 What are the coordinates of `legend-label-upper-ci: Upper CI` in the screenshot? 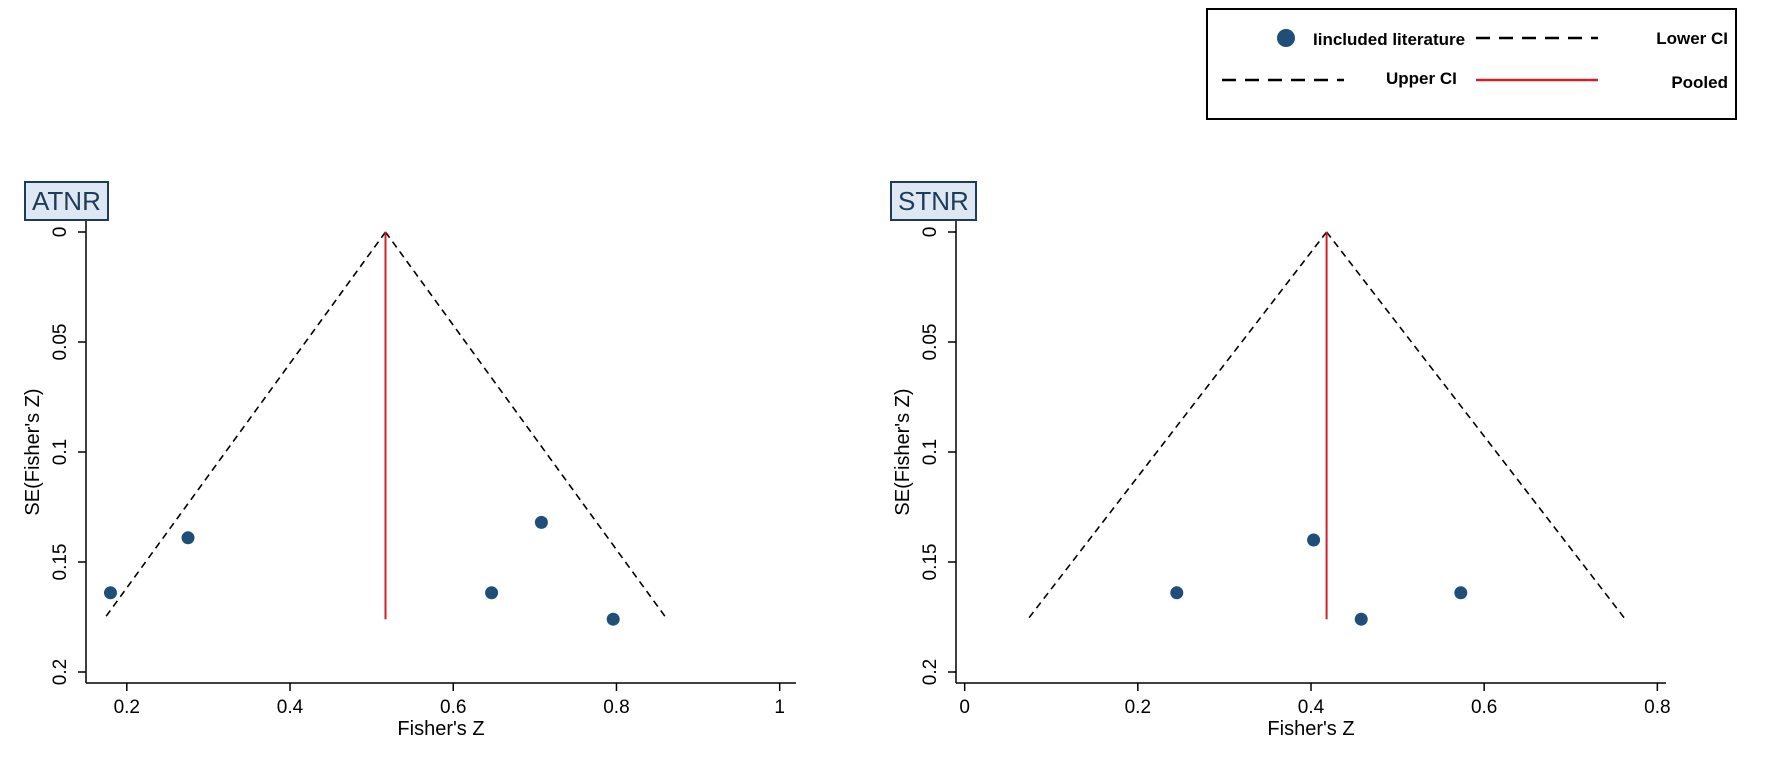 It's located at (1421, 78).